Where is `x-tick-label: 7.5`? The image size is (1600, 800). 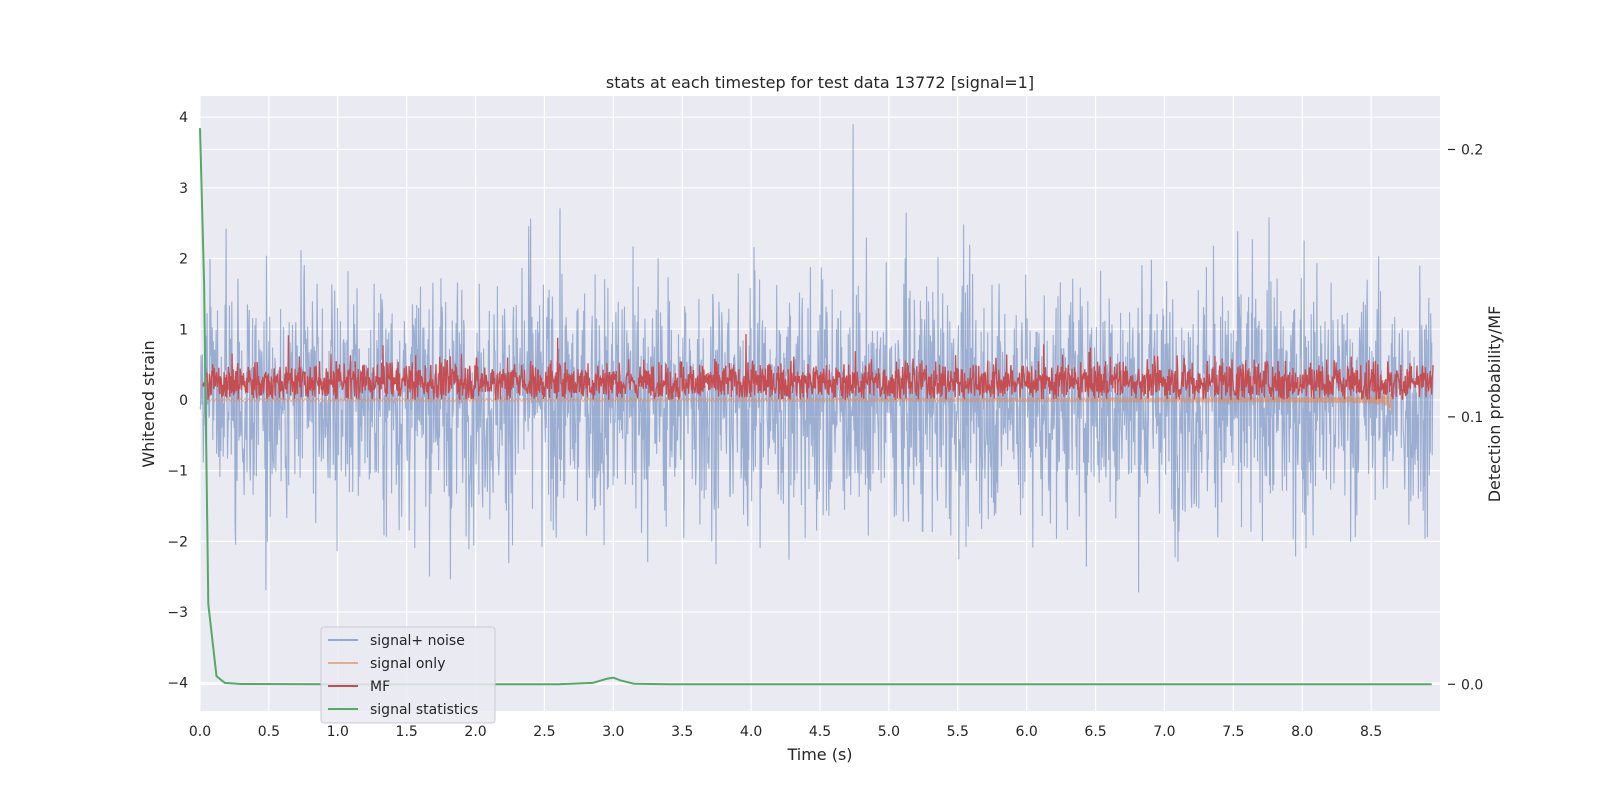
x-tick-label: 7.5 is located at coordinates (1233, 732).